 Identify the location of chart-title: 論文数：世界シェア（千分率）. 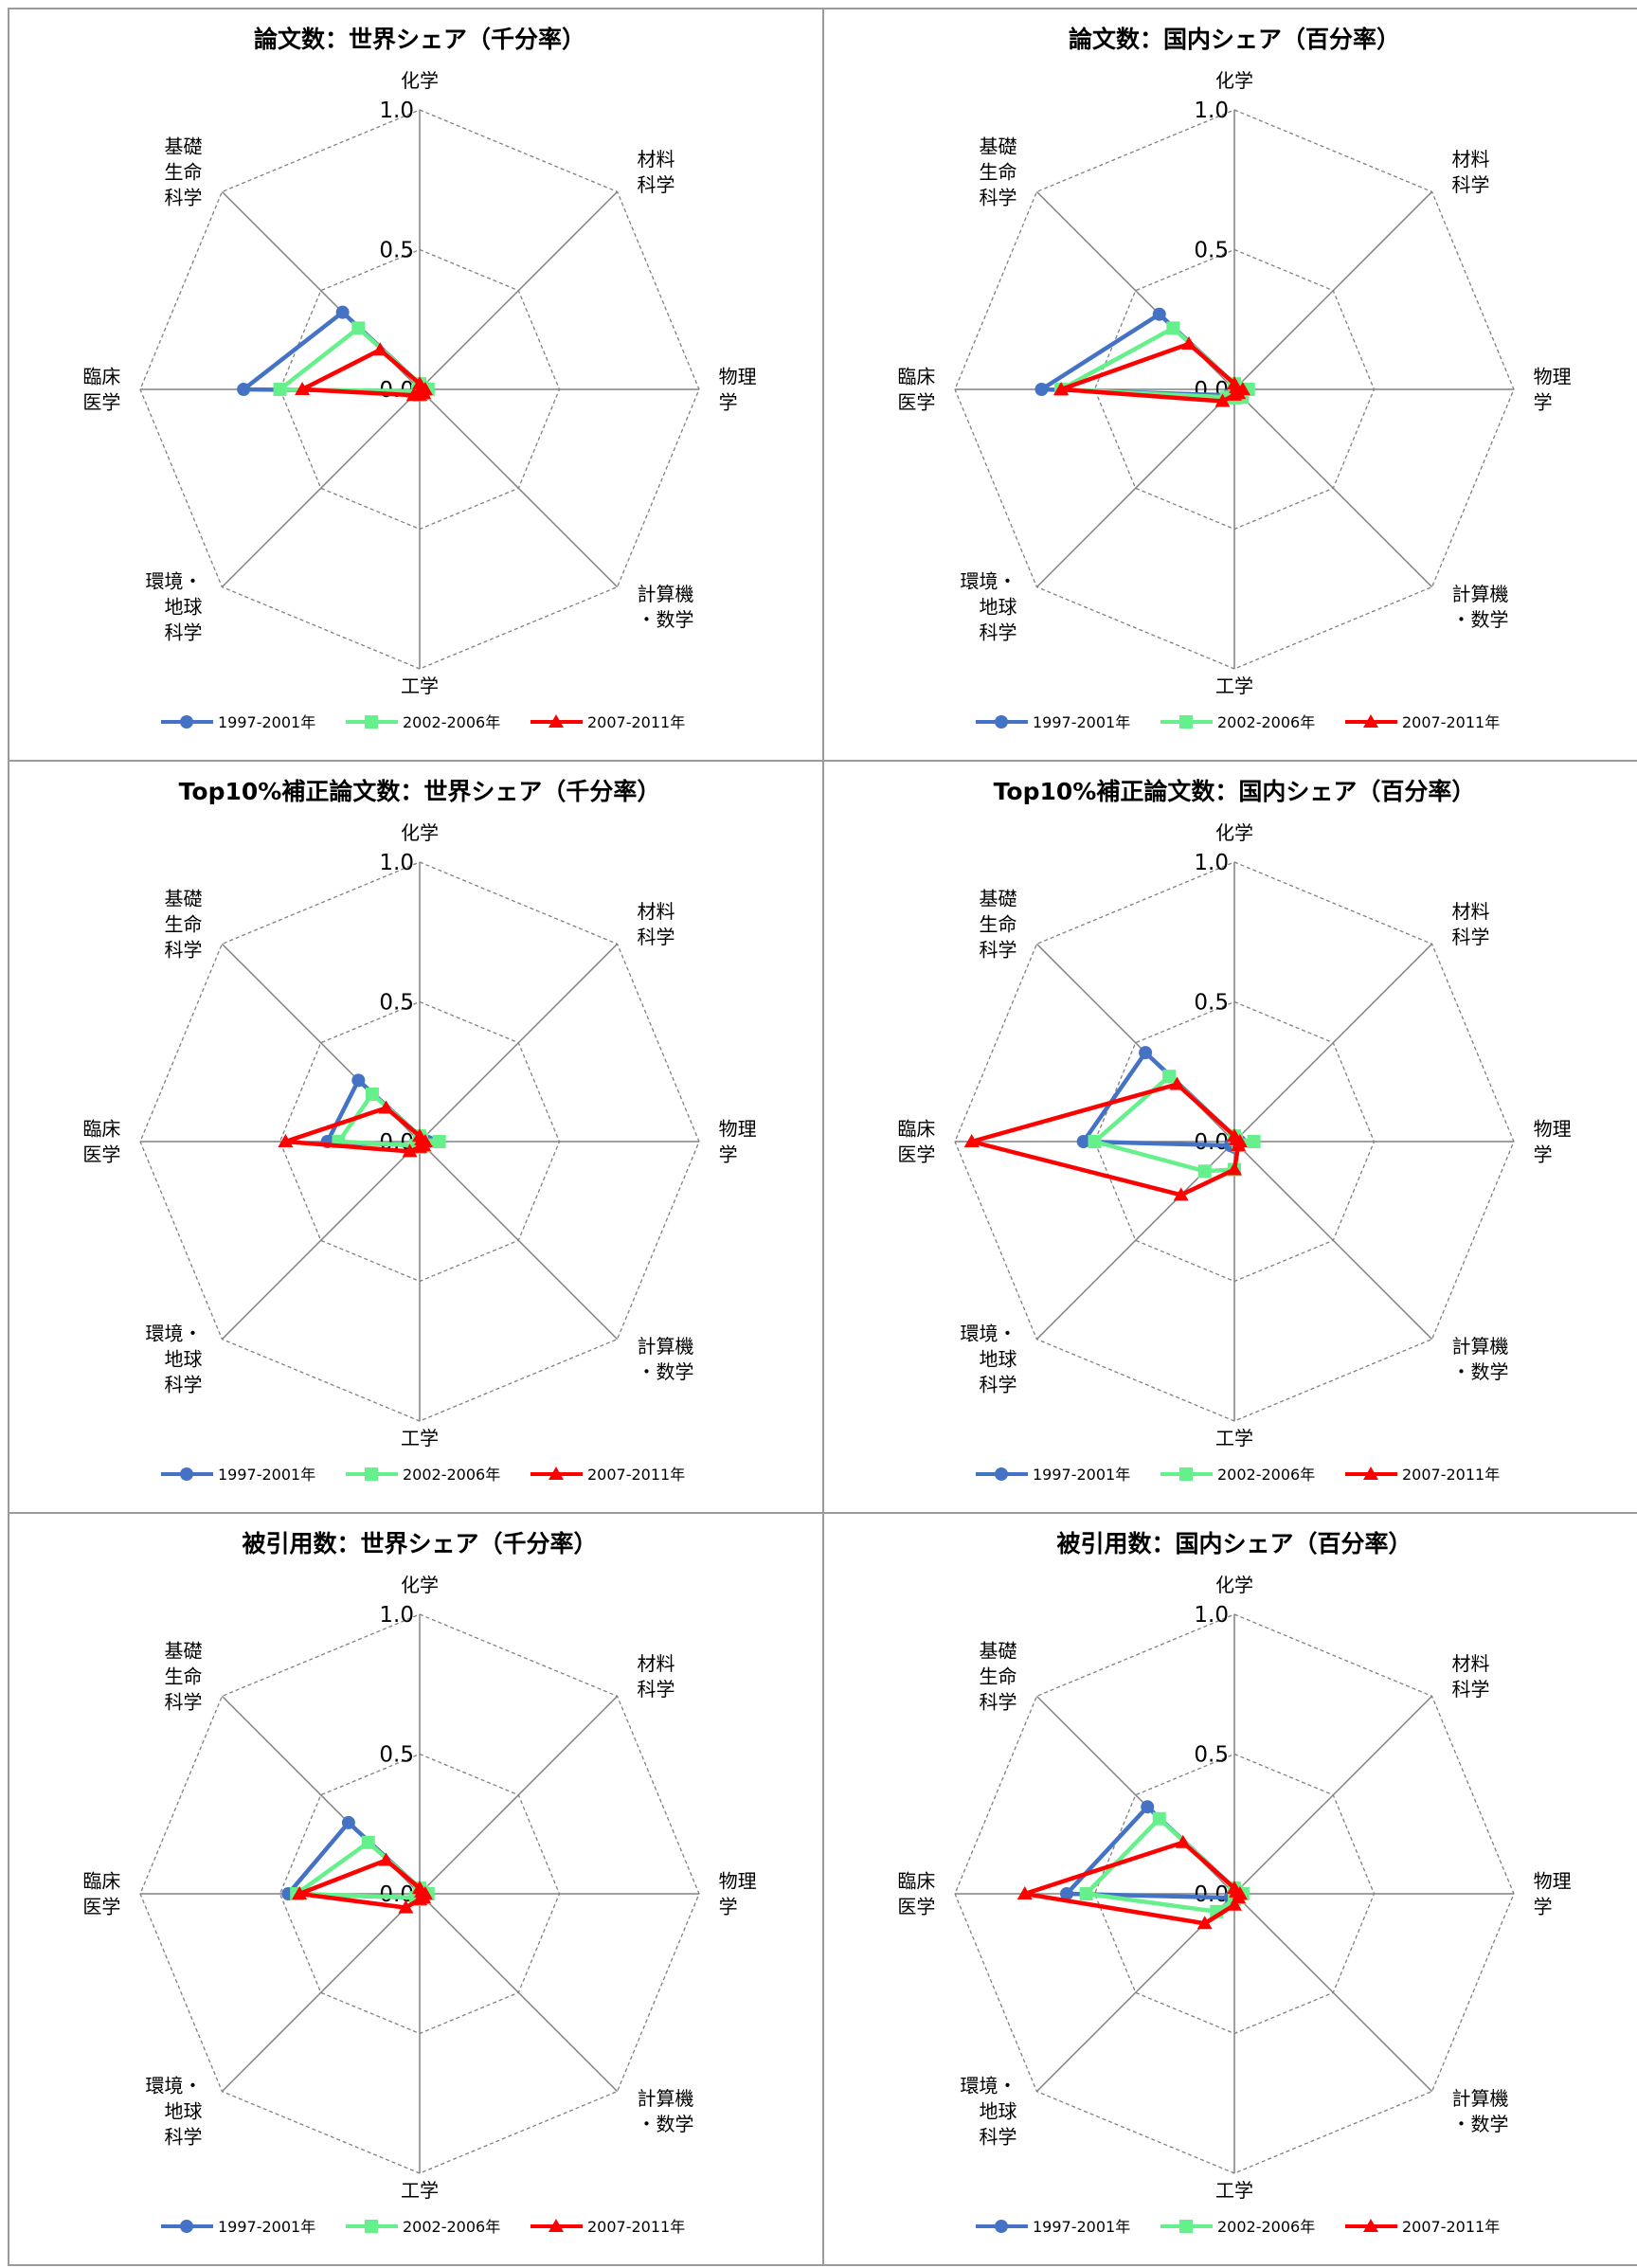
(419, 39).